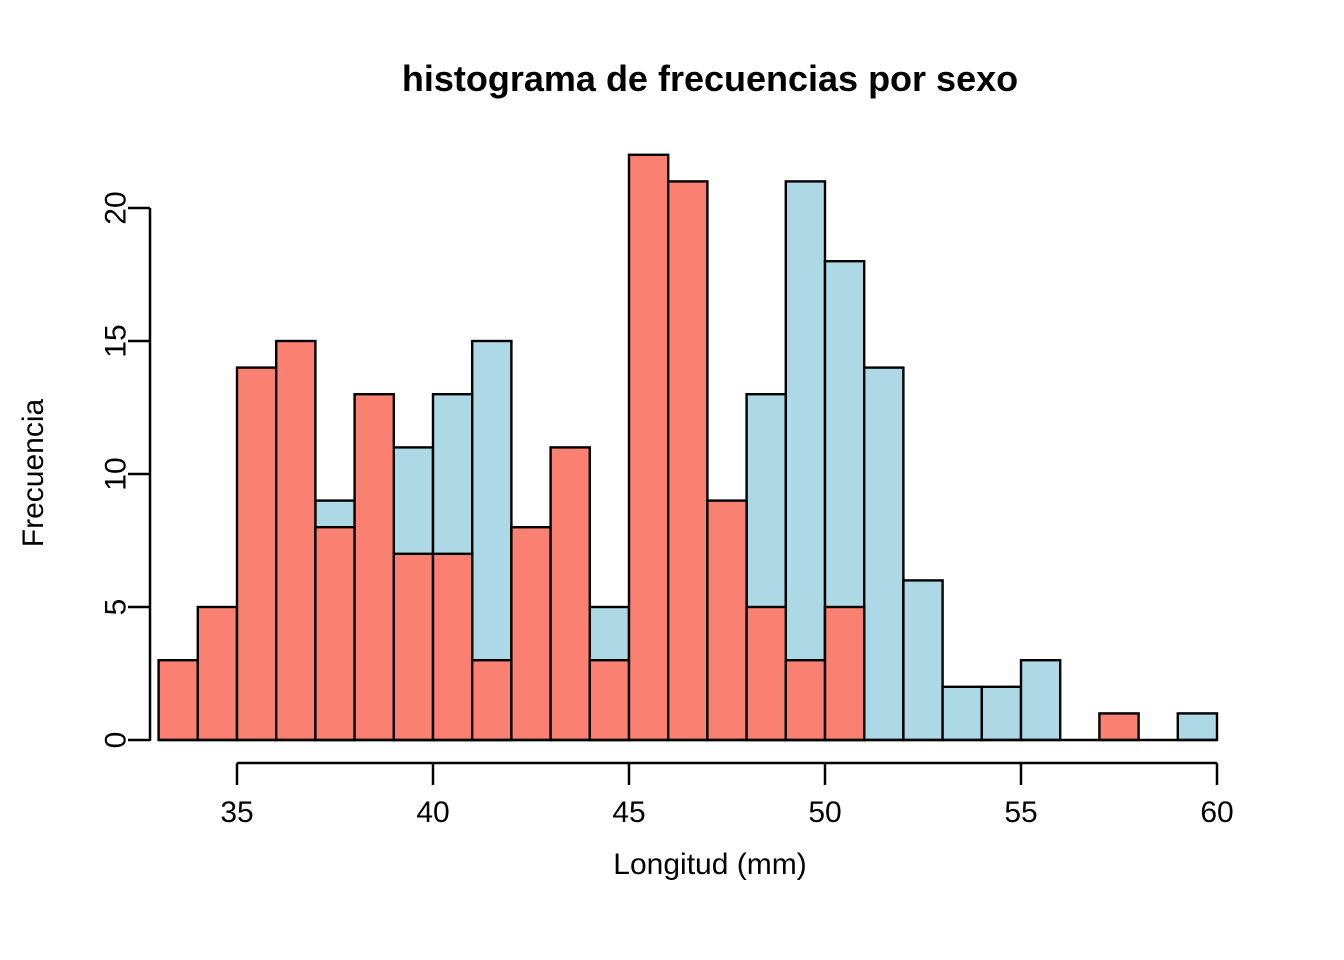 The height and width of the screenshot is (960, 1344). Describe the element at coordinates (236, 812) in the screenshot. I see `x-tick-label-35: 35` at that location.